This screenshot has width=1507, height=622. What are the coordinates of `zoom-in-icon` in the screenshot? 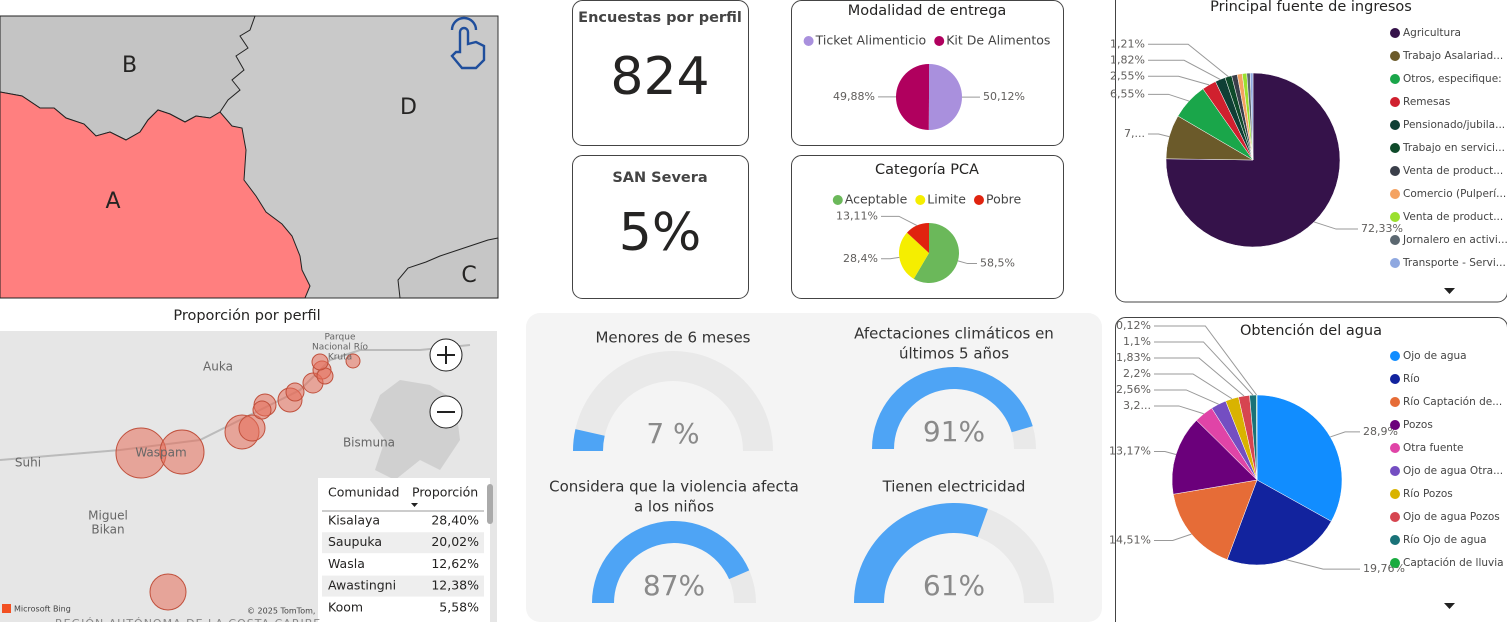 It's located at (446, 355).